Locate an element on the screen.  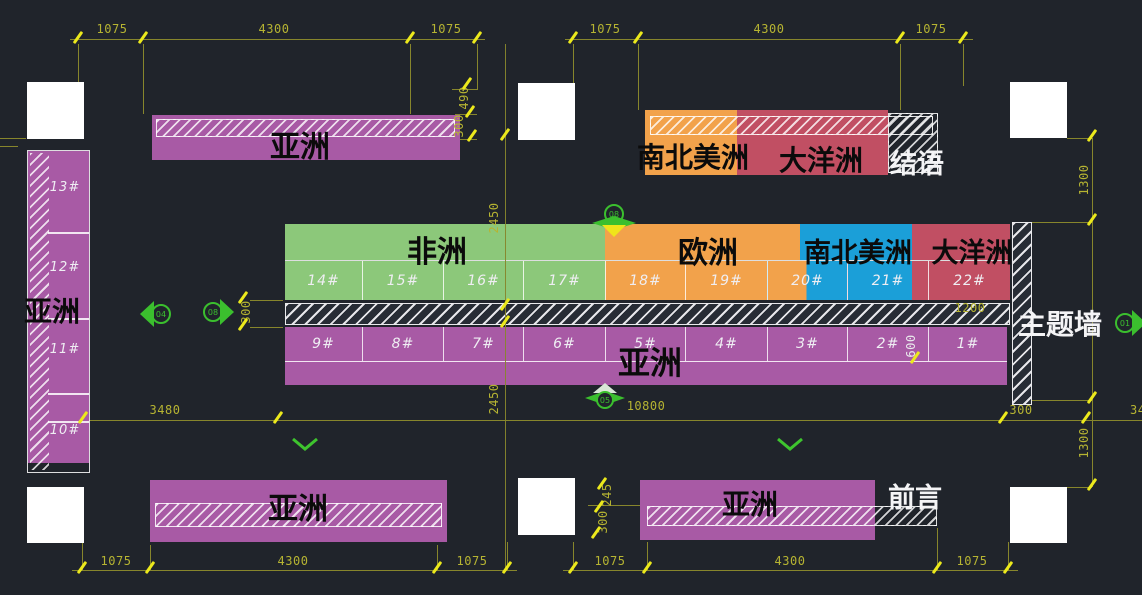
booth-row-top: 14# 15# 16# 17# 18# 19# 20# 21# 22# is located at coordinates (647, 280).